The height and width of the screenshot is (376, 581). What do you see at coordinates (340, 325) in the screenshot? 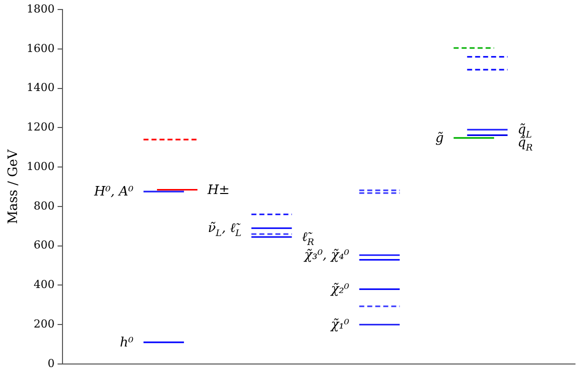
I see `series-label: χ̃₁⁰` at bounding box center [340, 325].